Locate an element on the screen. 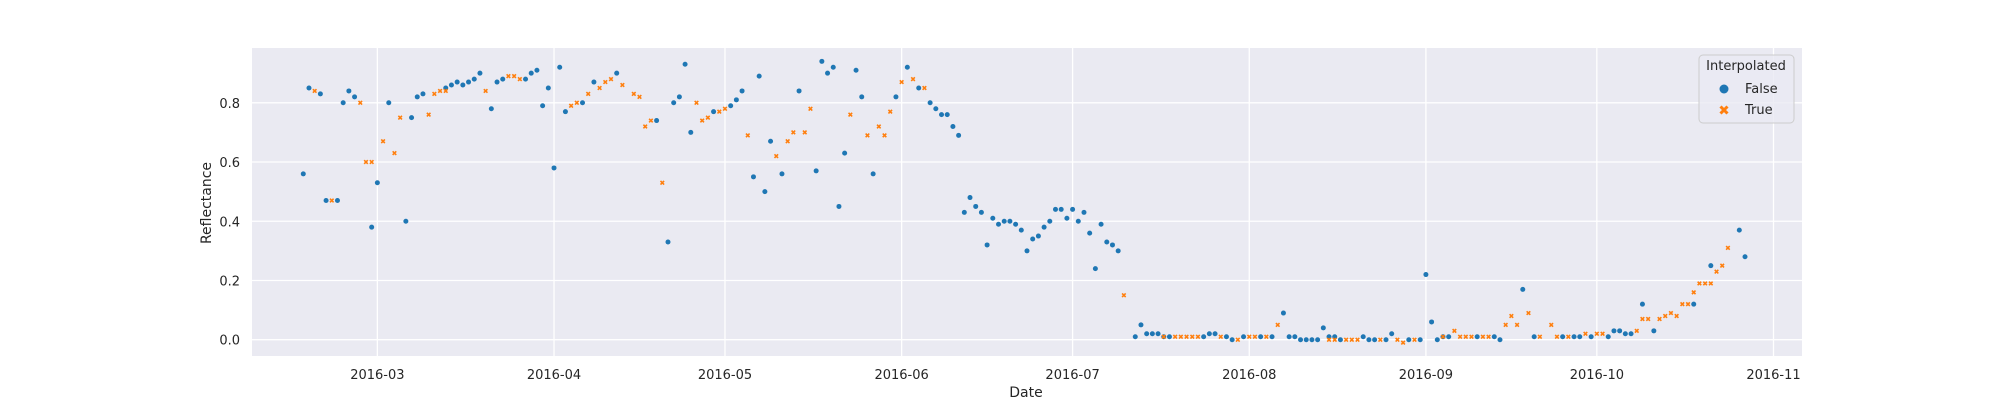 This screenshot has width=2000, height=400. legend-marker-false is located at coordinates (1724, 89).